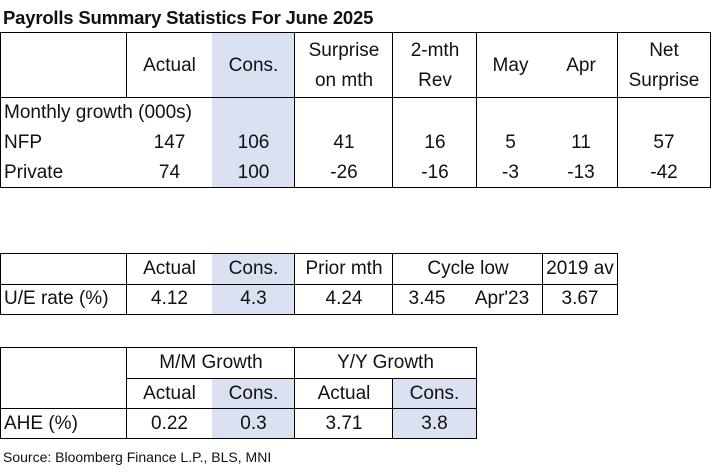  I want to click on ahe-mm-consensus: 0.3, so click(253, 424).